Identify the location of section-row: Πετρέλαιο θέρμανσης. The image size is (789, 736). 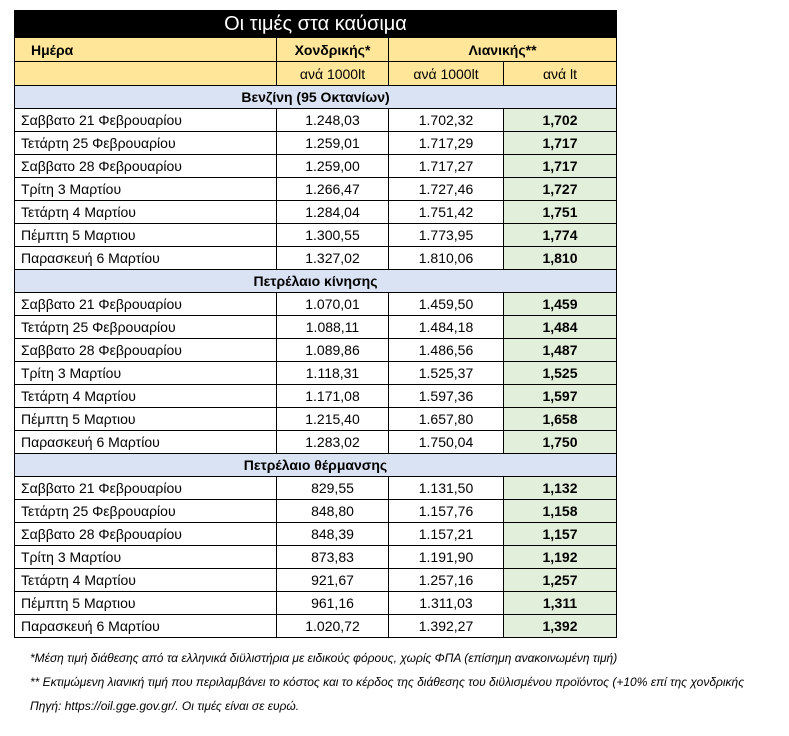
(315, 465).